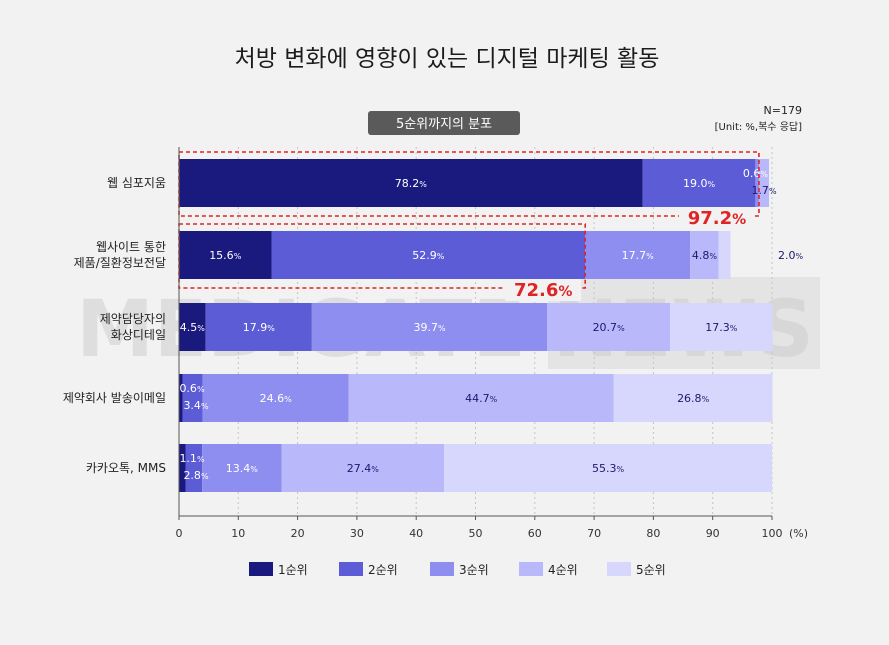 The width and height of the screenshot is (889, 645). What do you see at coordinates (651, 570) in the screenshot?
I see `legend-label: 5순위` at bounding box center [651, 570].